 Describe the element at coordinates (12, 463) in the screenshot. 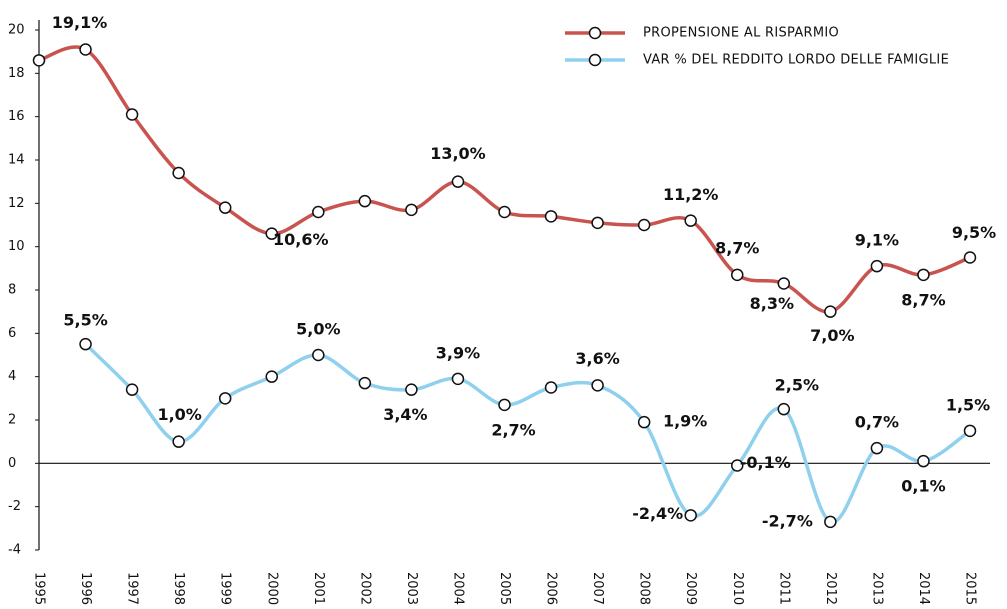

I see `y-tick-label: 0` at that location.